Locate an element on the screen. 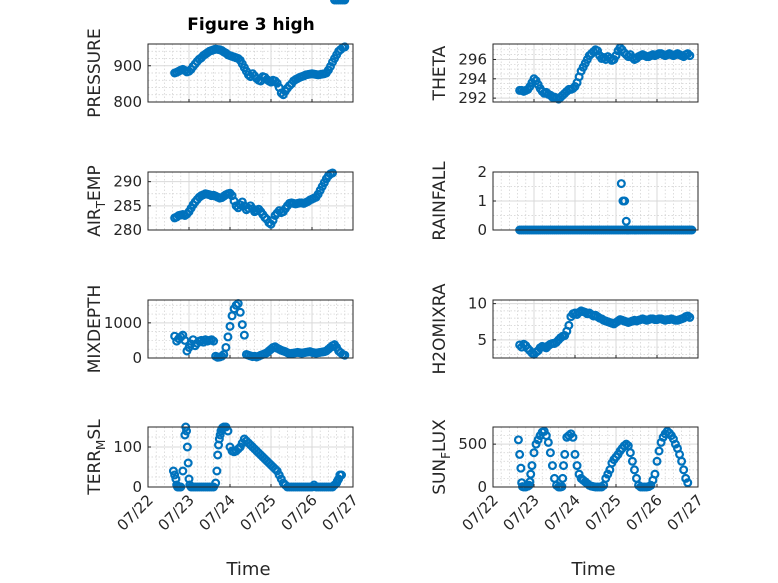 This screenshot has height=583, width=778. y-tick-label: 5 is located at coordinates (482, 340).